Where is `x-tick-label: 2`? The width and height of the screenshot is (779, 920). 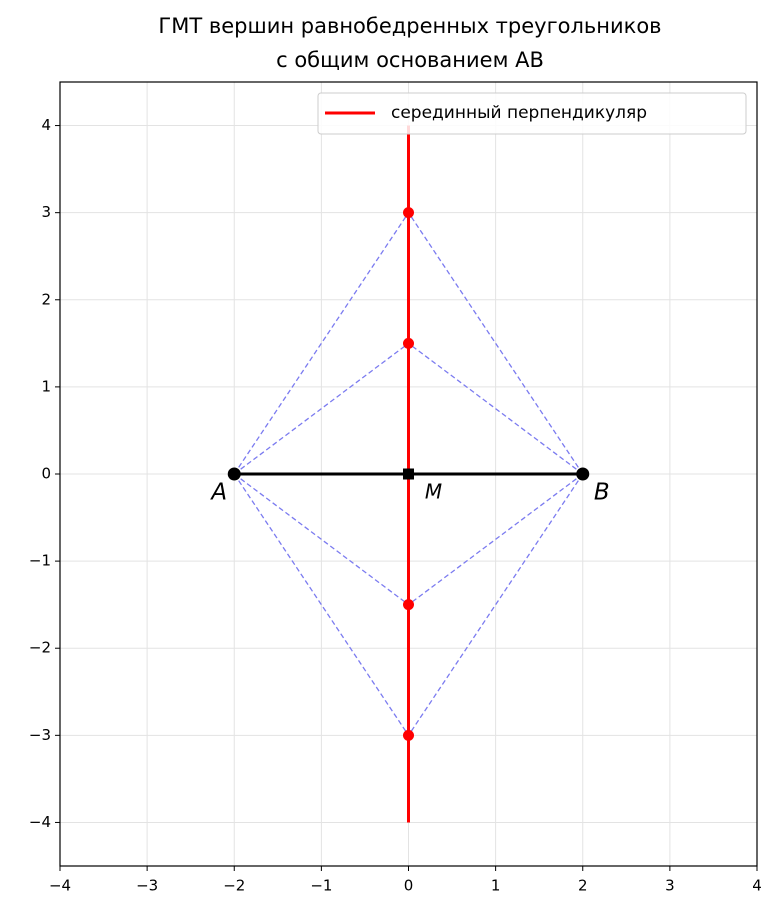 x-tick-label: 2 is located at coordinates (583, 886).